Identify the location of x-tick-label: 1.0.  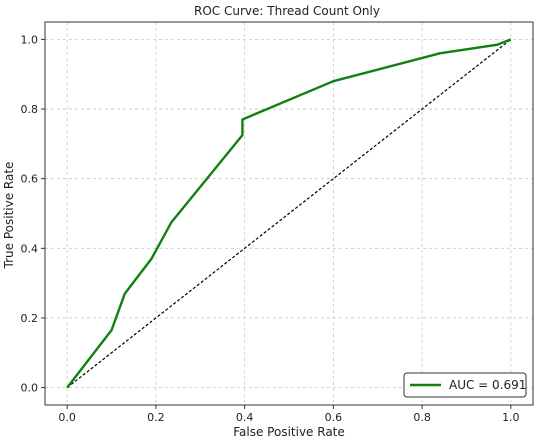
(511, 417).